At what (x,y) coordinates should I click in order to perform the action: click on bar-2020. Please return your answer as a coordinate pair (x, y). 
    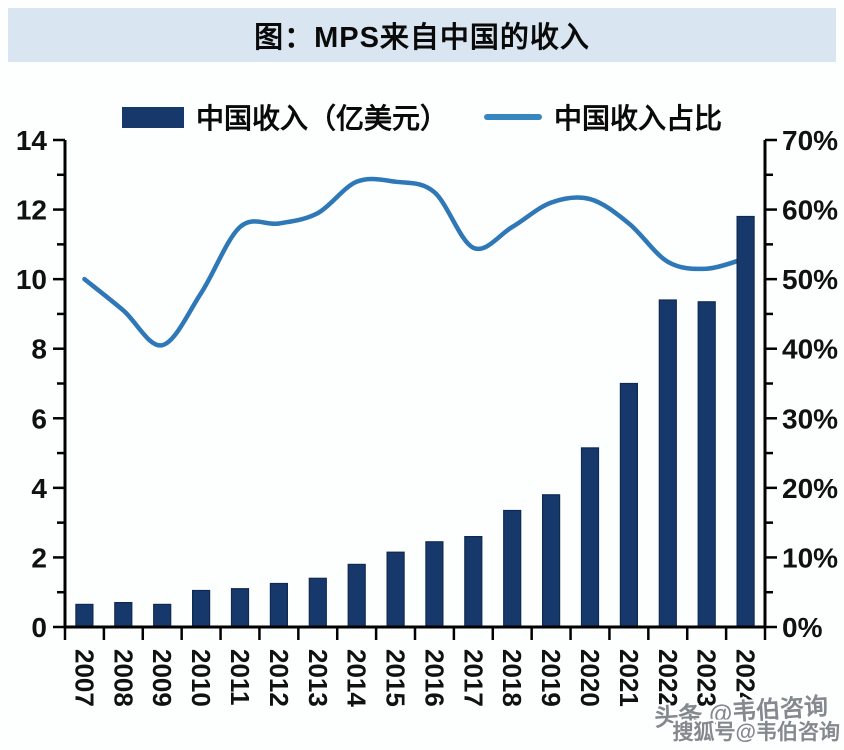
    Looking at the image, I should click on (590, 537).